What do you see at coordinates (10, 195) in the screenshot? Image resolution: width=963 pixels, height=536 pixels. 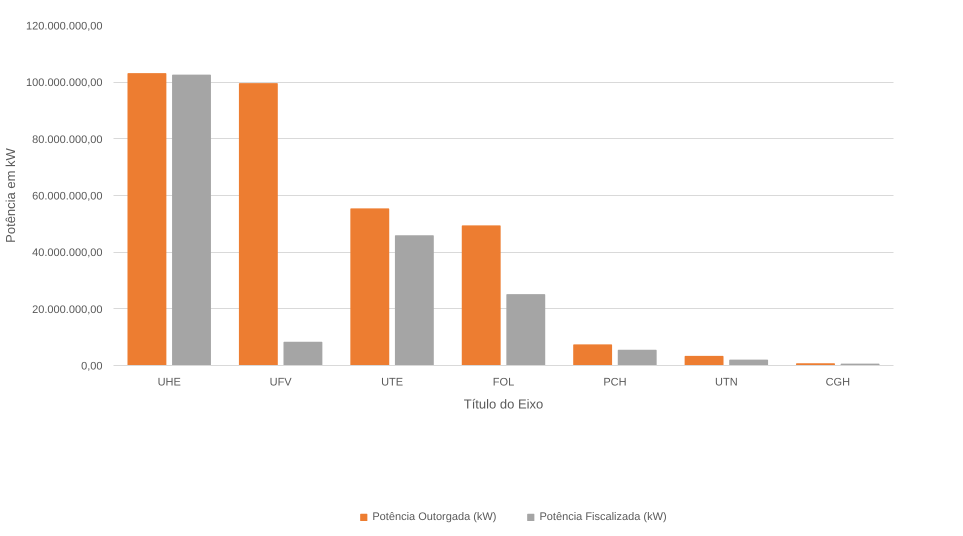 I see `y-axis-title: Potência em kW` at bounding box center [10, 195].